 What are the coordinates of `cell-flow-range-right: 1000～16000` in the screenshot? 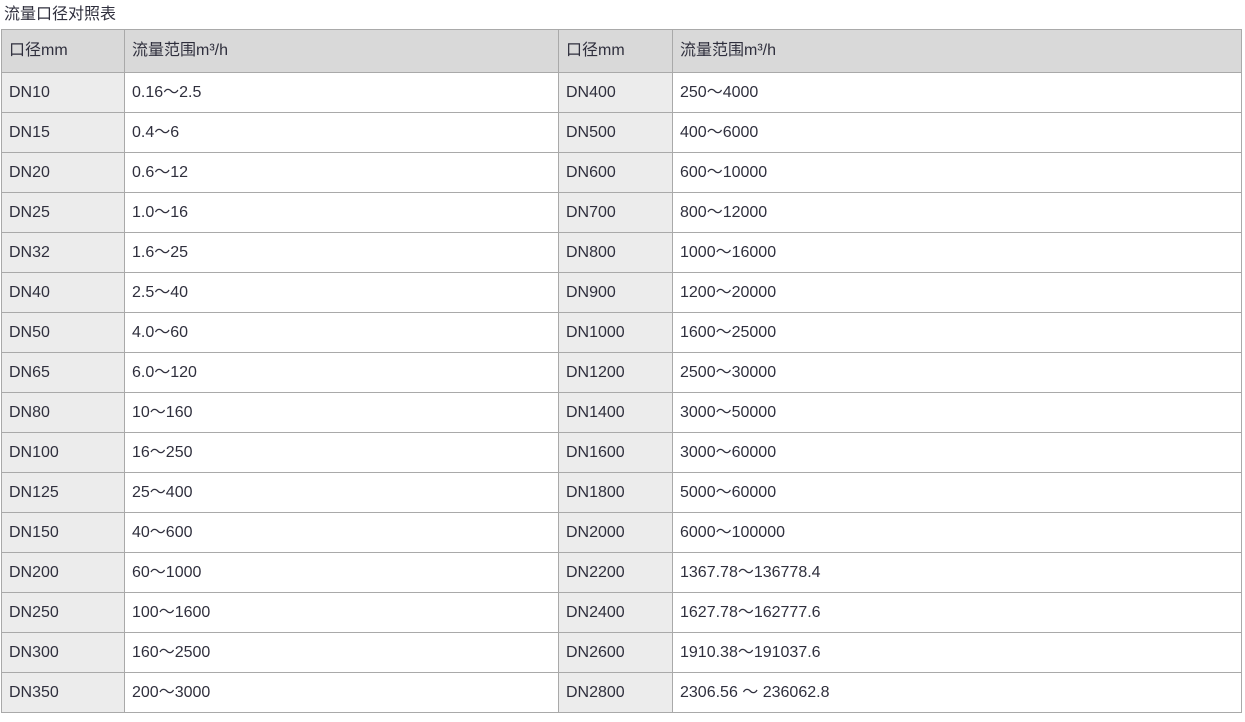 It's located at (957, 252).